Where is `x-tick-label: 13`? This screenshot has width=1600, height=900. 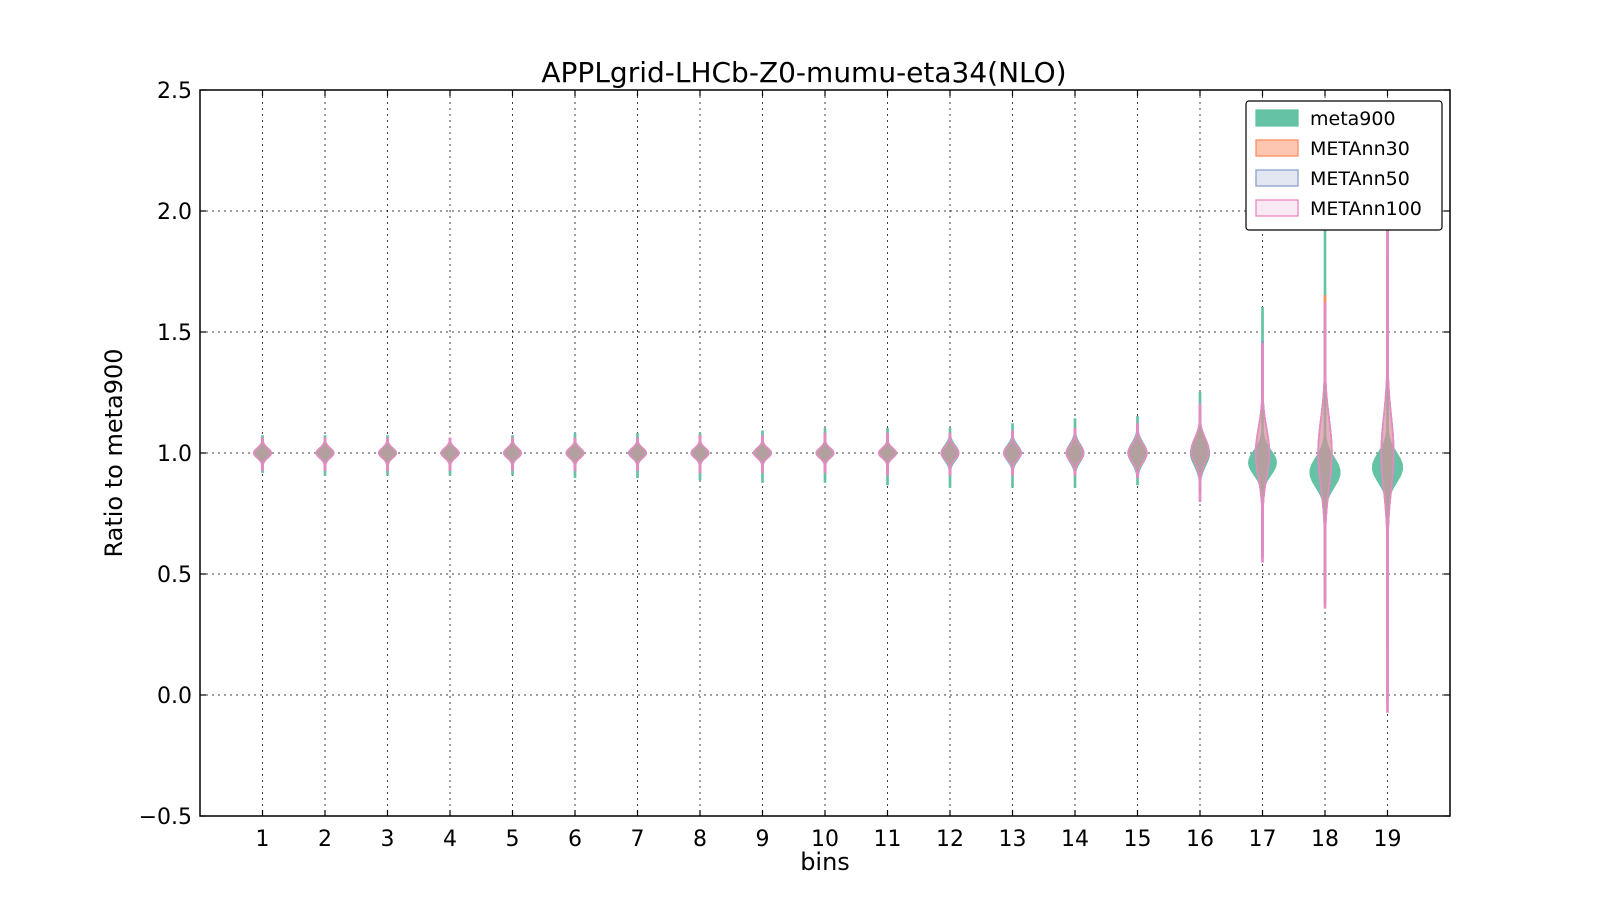
x-tick-label: 13 is located at coordinates (1013, 839).